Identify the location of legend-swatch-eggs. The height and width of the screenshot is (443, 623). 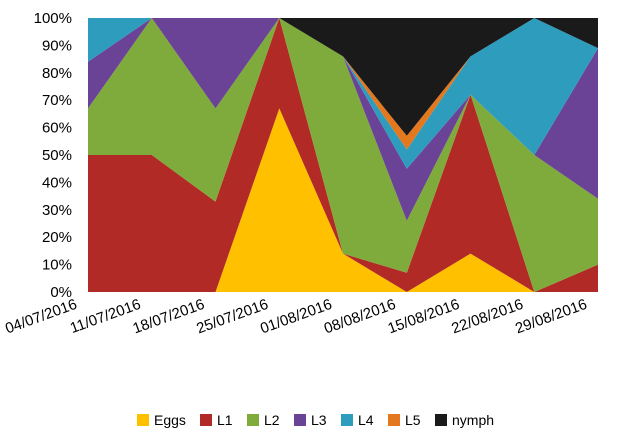
(143, 420).